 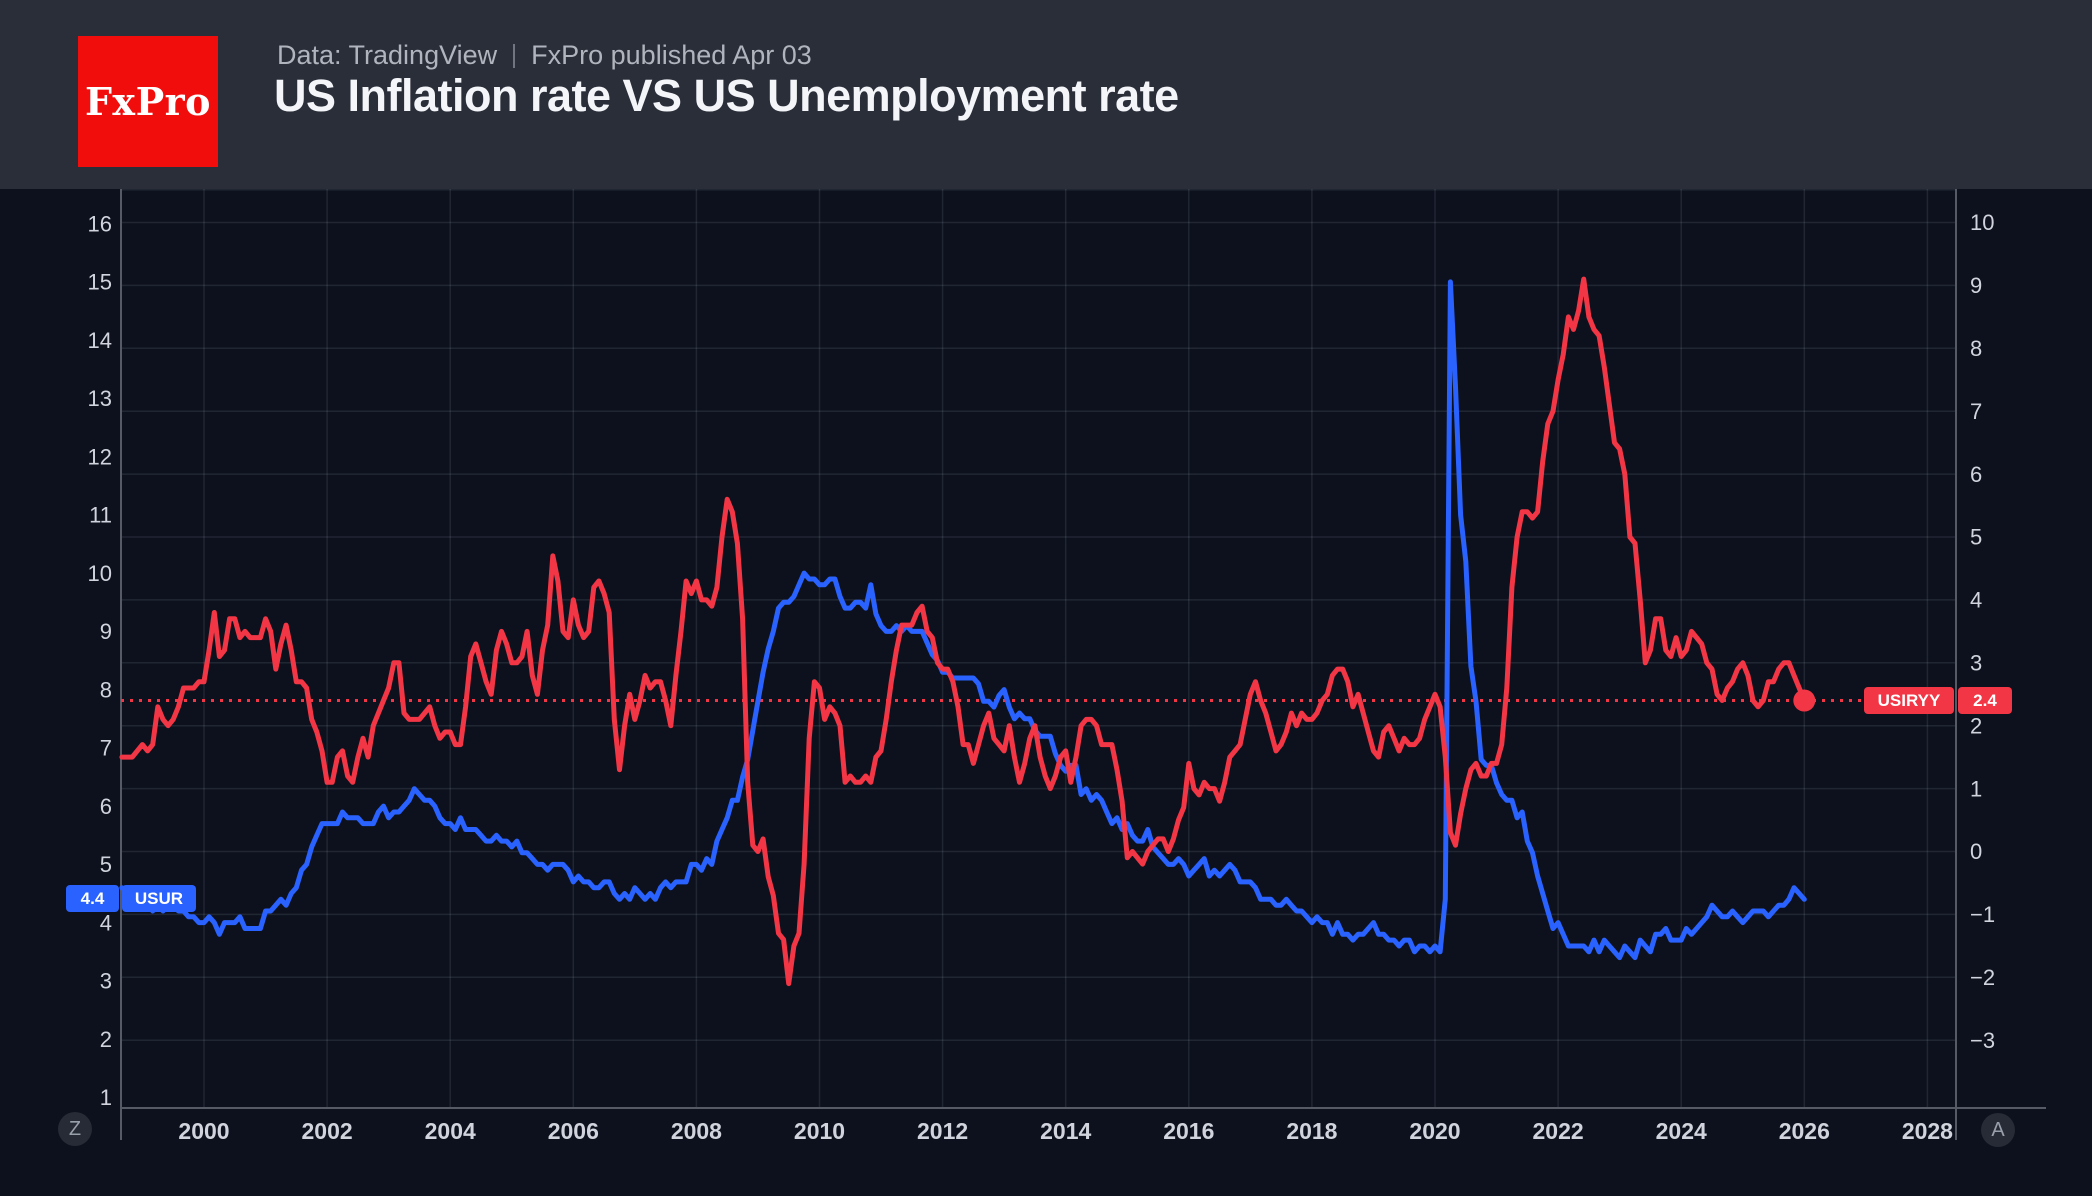 What do you see at coordinates (819, 1131) in the screenshot?
I see `svg-text: 2010` at bounding box center [819, 1131].